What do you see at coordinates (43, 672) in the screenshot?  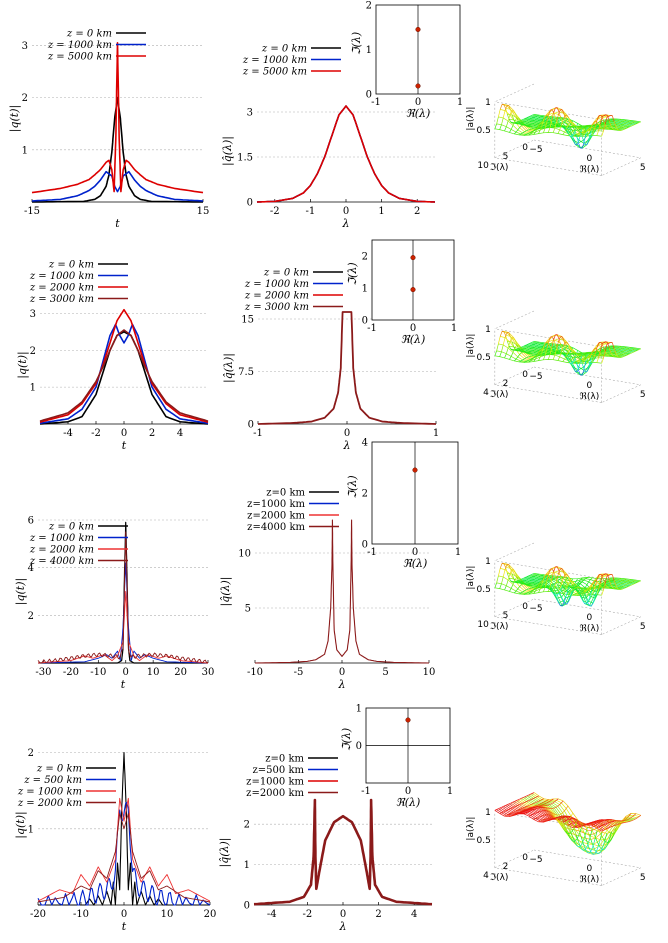 I see `row3-time-x-tick-label: -30` at bounding box center [43, 672].